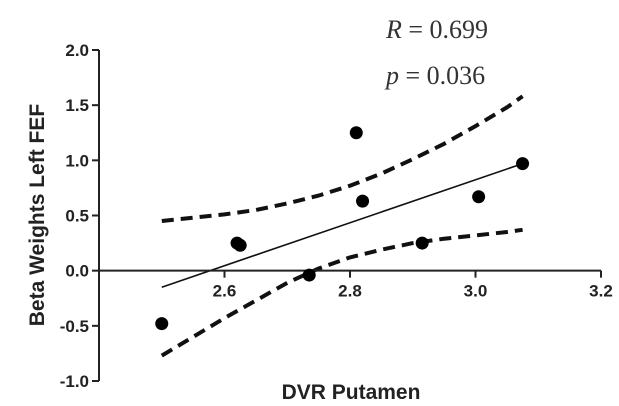  What do you see at coordinates (77, 216) in the screenshot?
I see `y-tick-label: 0.5` at bounding box center [77, 216].